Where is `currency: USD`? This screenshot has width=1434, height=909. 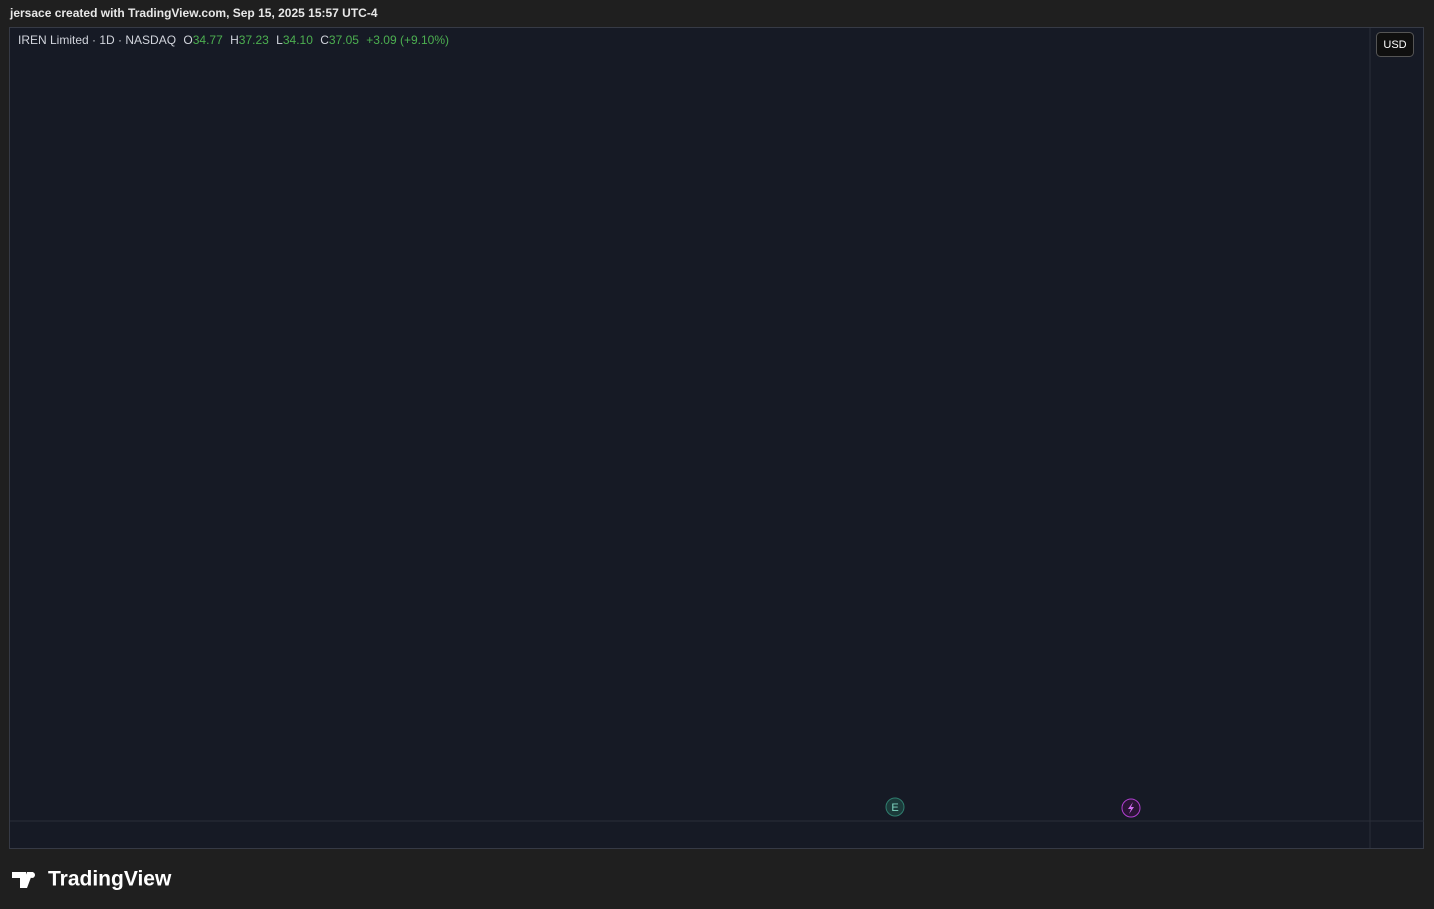
currency: USD is located at coordinates (1394, 45).